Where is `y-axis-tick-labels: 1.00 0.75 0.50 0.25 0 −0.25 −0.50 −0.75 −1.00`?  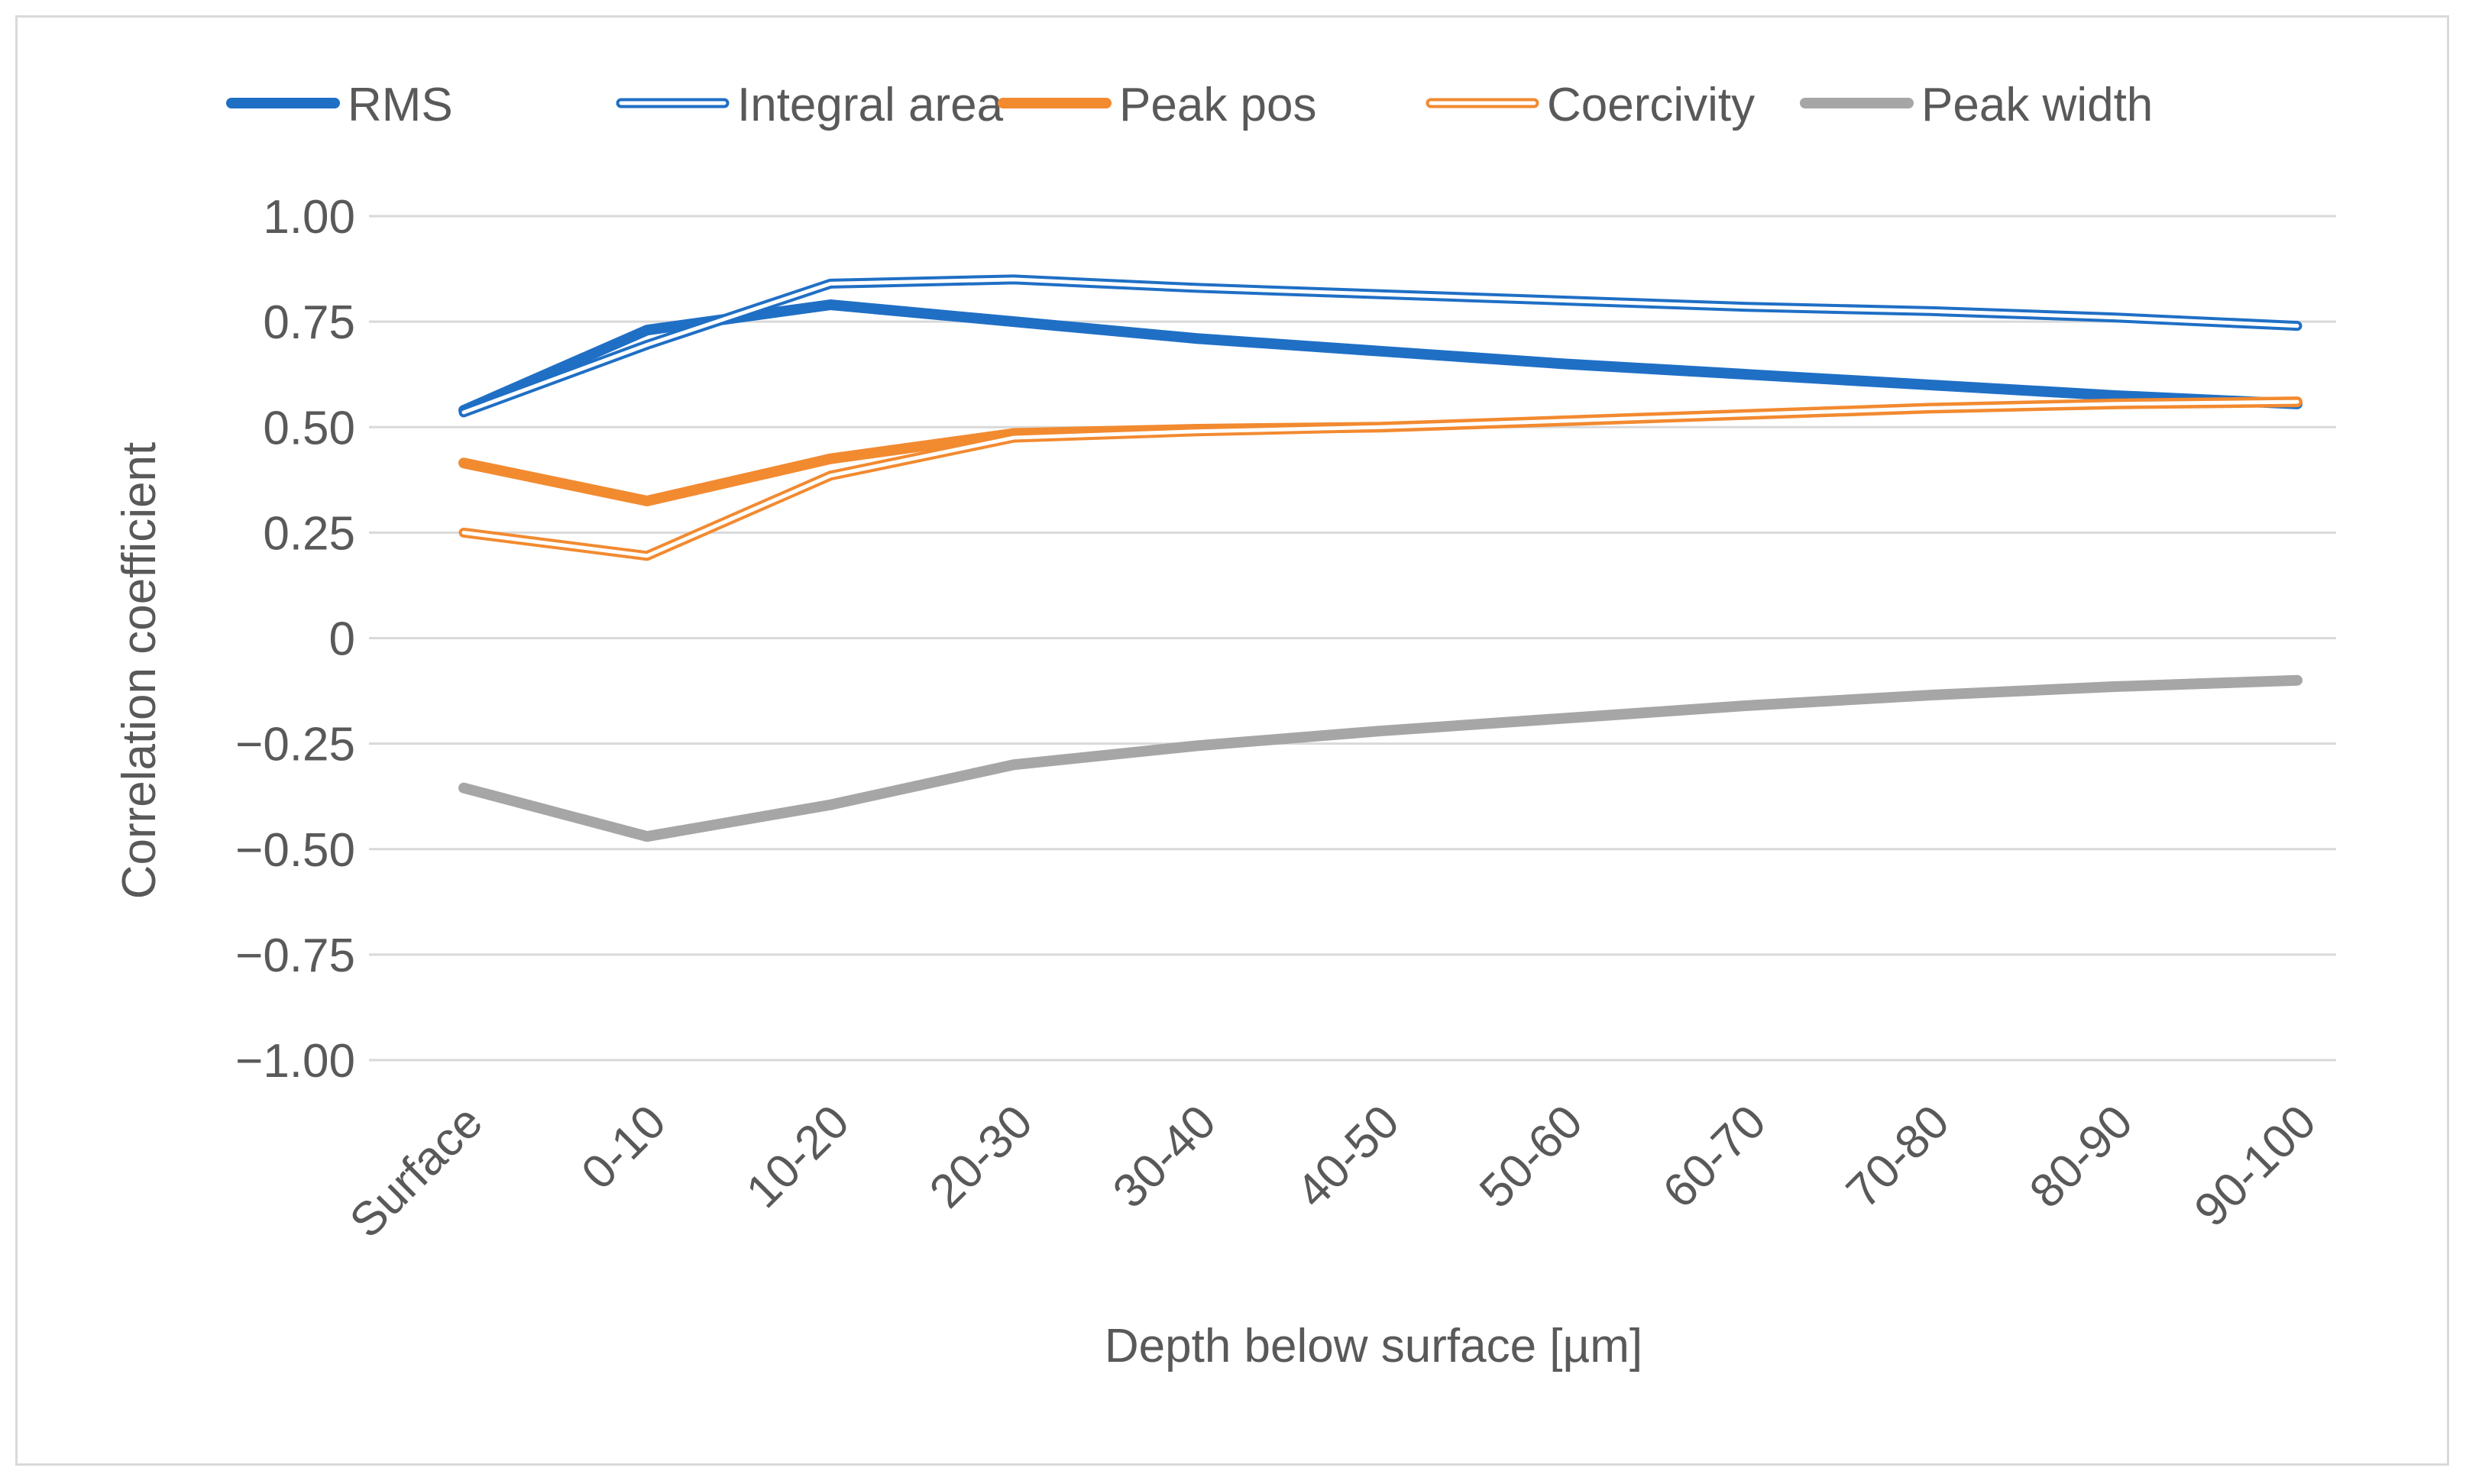 y-axis-tick-labels: 1.00 0.75 0.50 0.25 0 −0.25 −0.50 −0.75 −1.00 is located at coordinates (295, 639).